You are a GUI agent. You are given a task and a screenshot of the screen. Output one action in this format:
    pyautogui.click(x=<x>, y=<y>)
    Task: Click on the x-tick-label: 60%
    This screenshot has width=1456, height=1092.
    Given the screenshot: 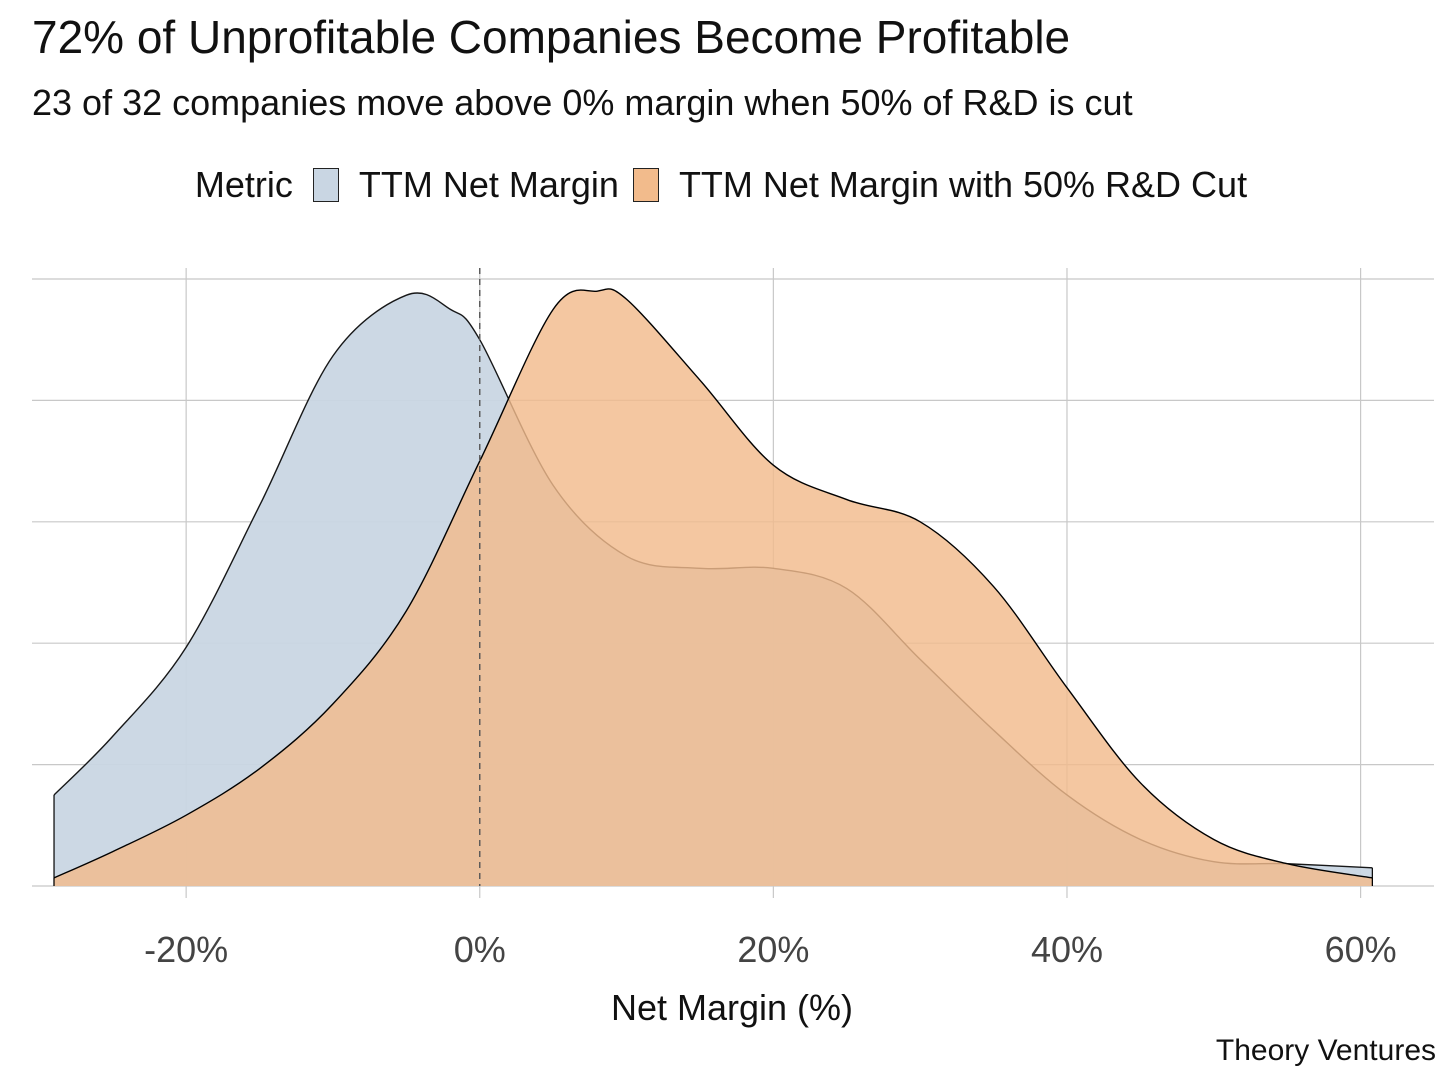 What is the action you would take?
    pyautogui.click(x=1361, y=949)
    